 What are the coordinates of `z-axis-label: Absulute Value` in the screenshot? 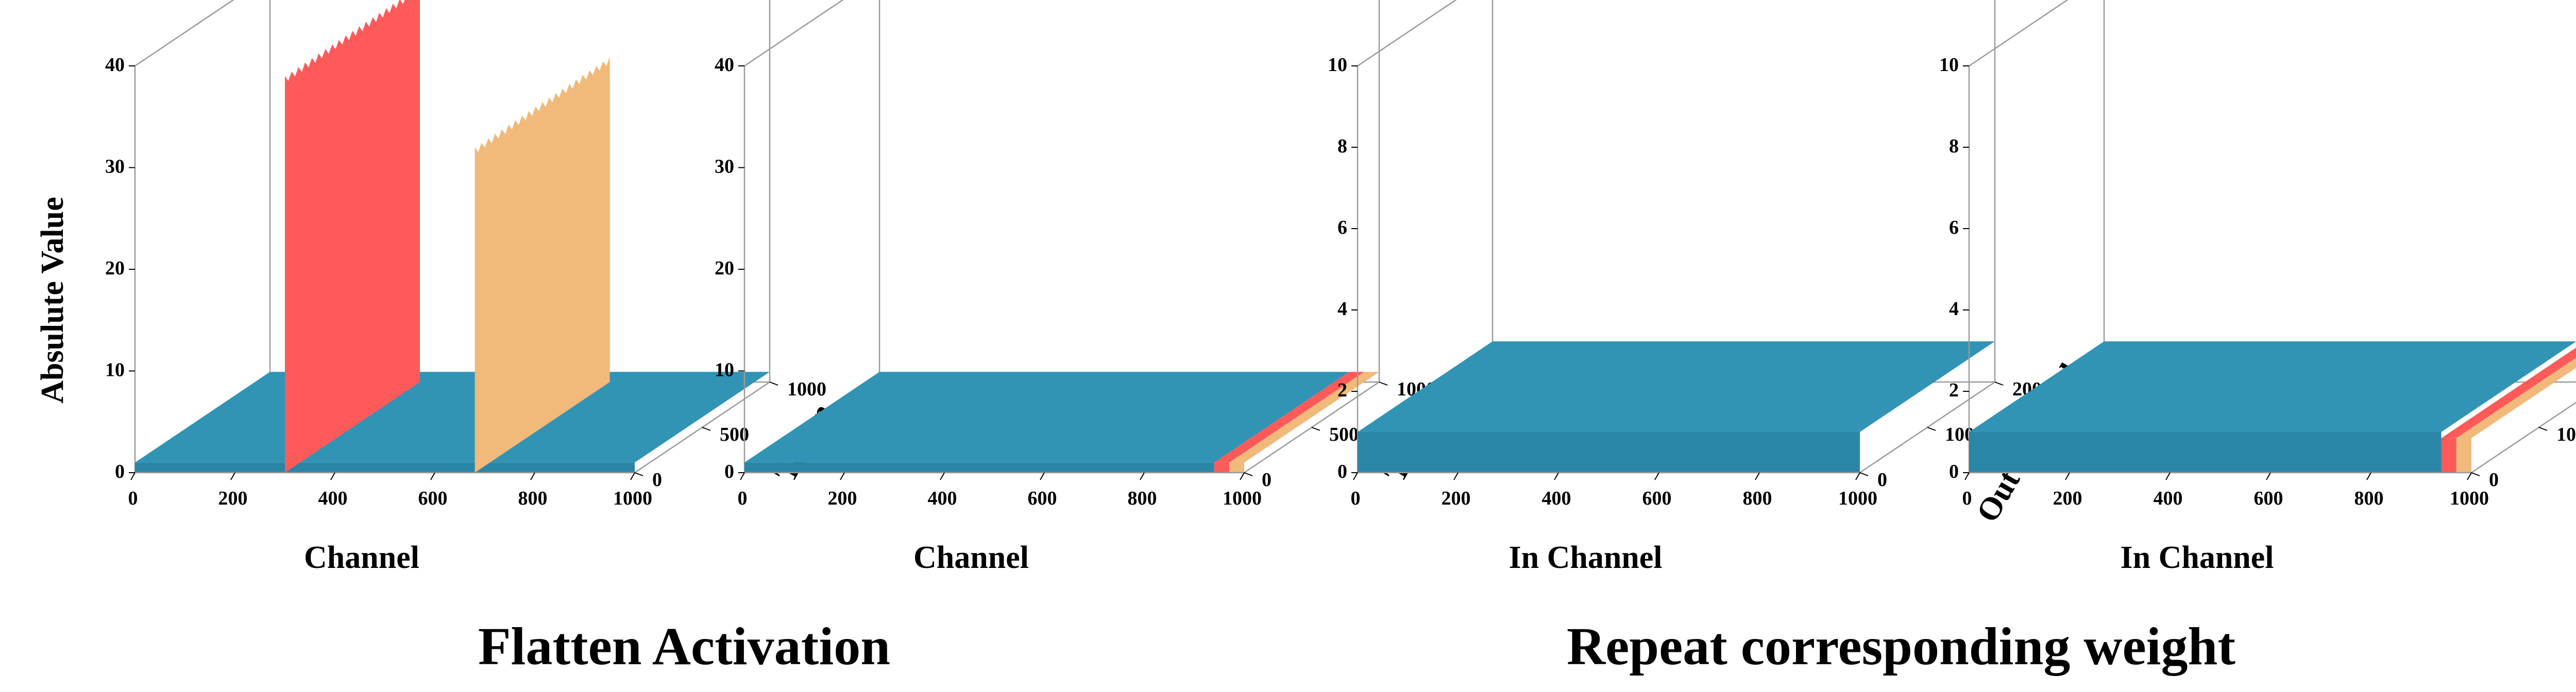 It's located at (52, 300).